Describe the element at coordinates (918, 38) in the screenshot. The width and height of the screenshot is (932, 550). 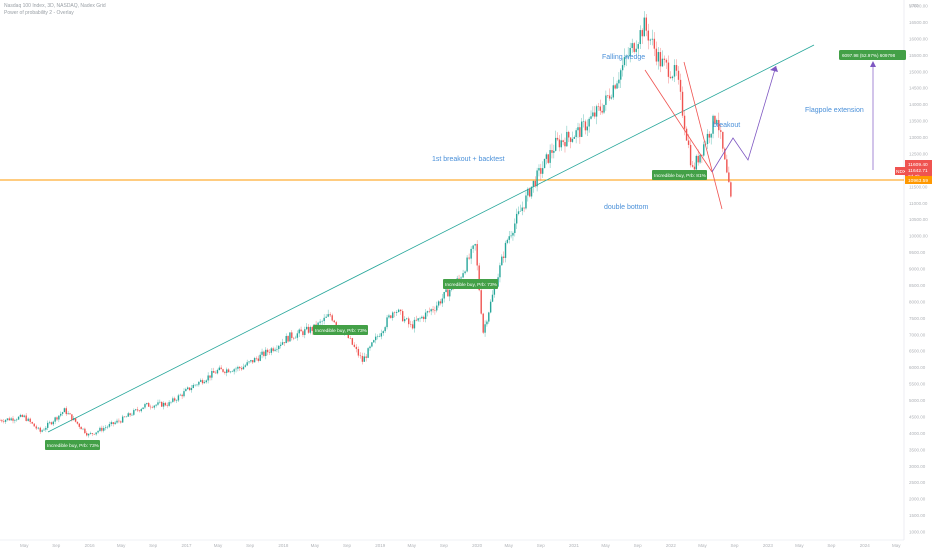
I see `y-tick-label: 16000.00` at that location.